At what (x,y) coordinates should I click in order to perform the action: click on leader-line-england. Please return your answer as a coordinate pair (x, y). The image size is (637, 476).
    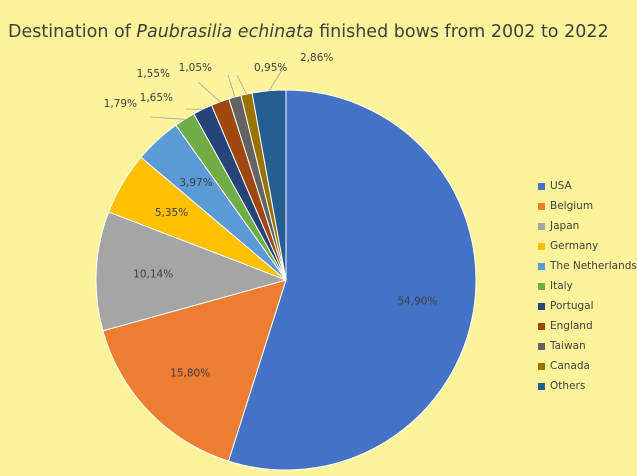
    Looking at the image, I should click on (209, 92).